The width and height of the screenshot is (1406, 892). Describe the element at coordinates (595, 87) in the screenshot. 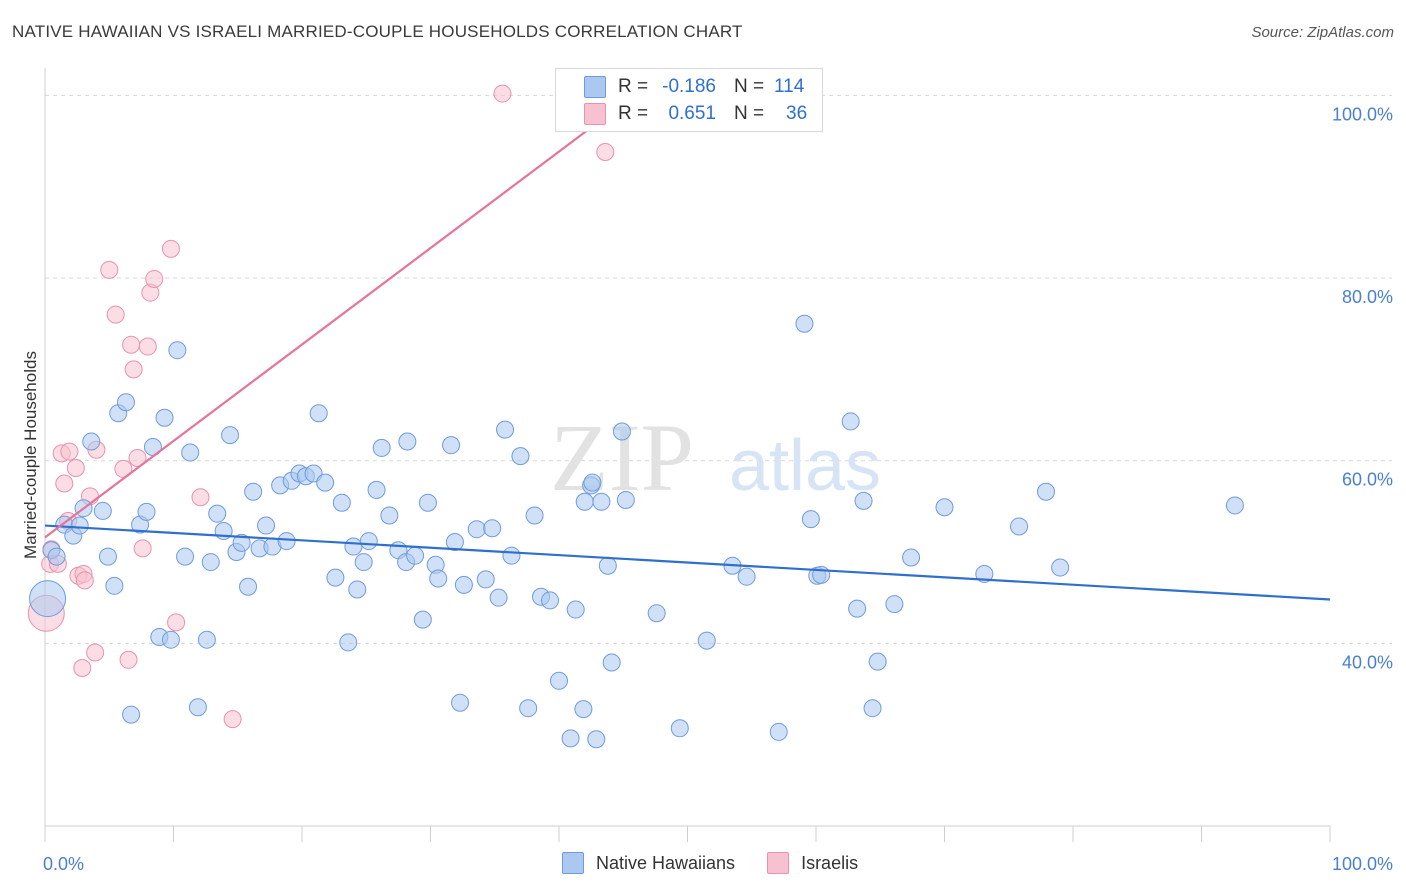

I see `legend-swatch-blue` at that location.